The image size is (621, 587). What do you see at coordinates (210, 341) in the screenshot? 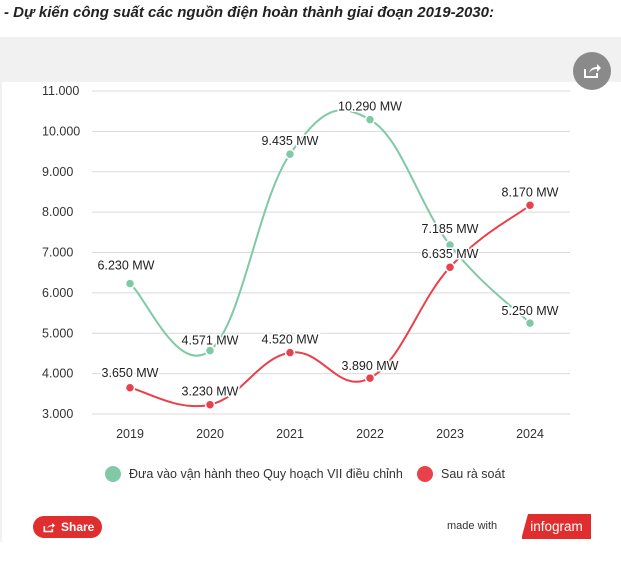
I see `data-label-series-1: 4.571 MW` at bounding box center [210, 341].